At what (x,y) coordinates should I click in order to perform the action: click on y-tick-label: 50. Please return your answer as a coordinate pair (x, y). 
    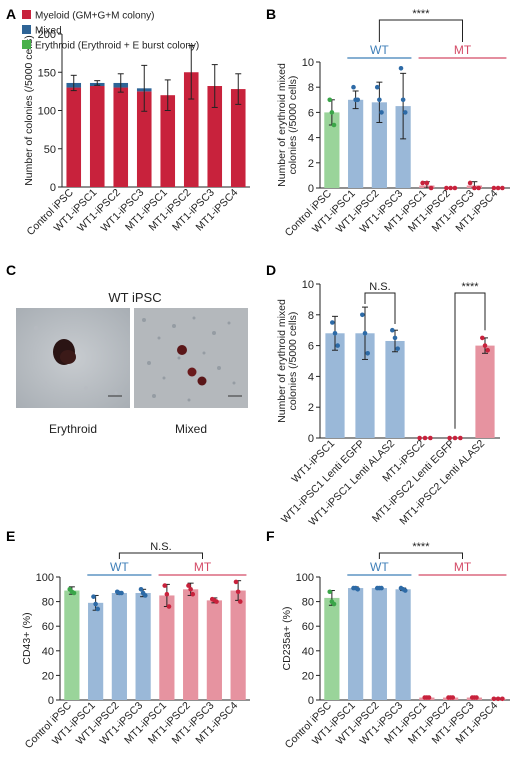
    Looking at the image, I should click on (50, 150).